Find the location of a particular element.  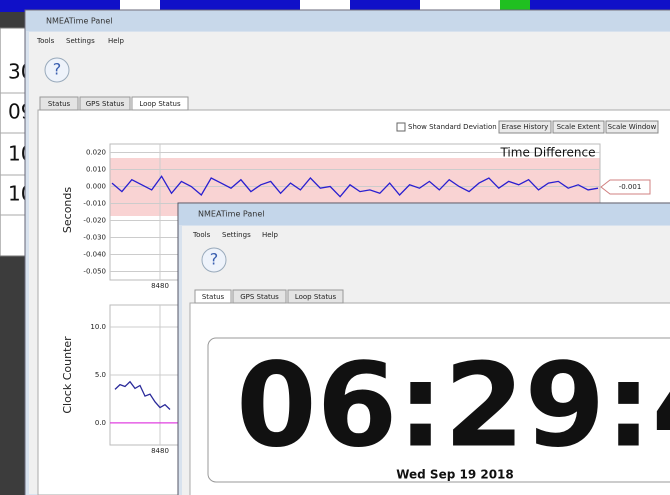

y-tick-label: 0.010 is located at coordinates (96, 170).